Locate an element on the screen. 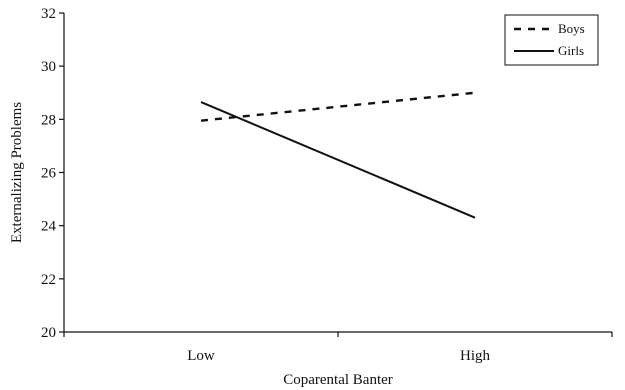 This screenshot has height=390, width=625. y-axis: 20 22 24 26 28 30 32 is located at coordinates (53, 173).